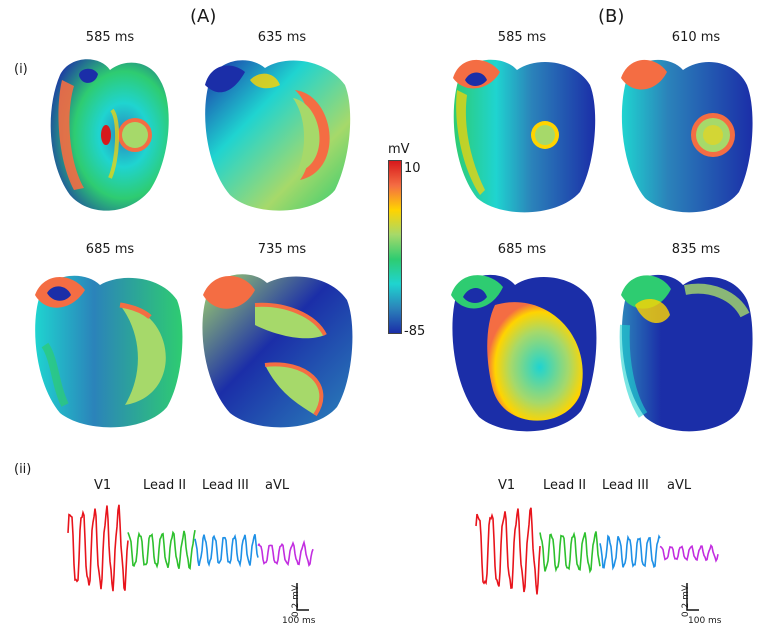  What do you see at coordinates (225, 485) in the screenshot?
I see `ecg-a-label-lead-iii: Lead III` at bounding box center [225, 485].